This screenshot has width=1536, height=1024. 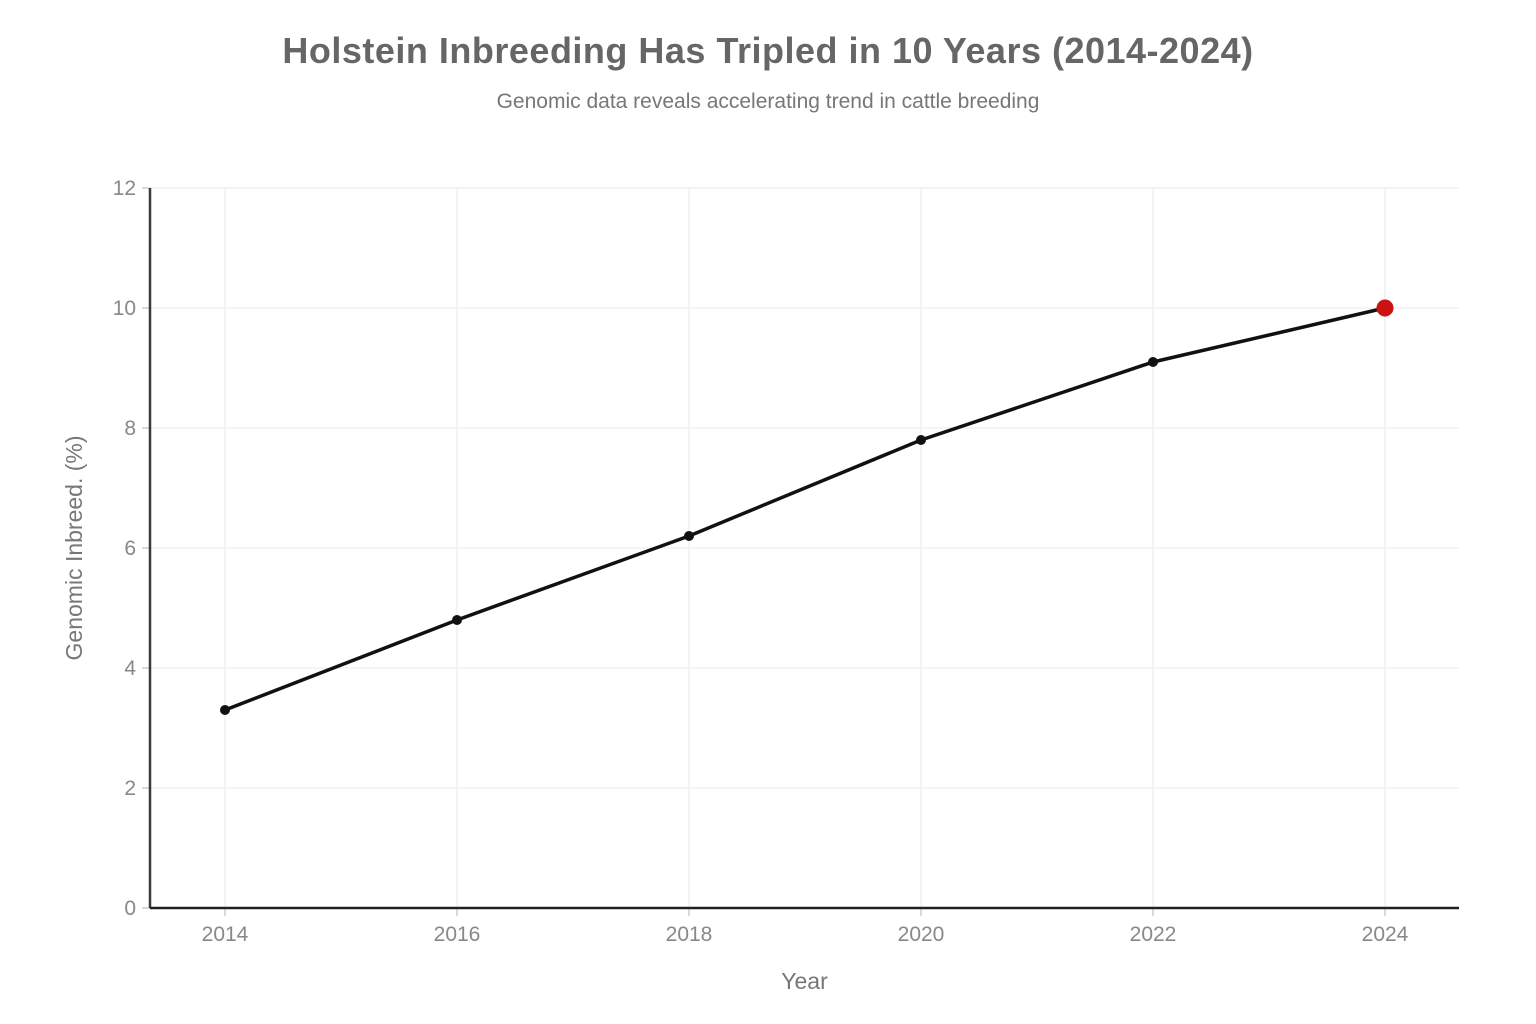 I want to click on y-tick-label: 0, so click(x=130, y=908).